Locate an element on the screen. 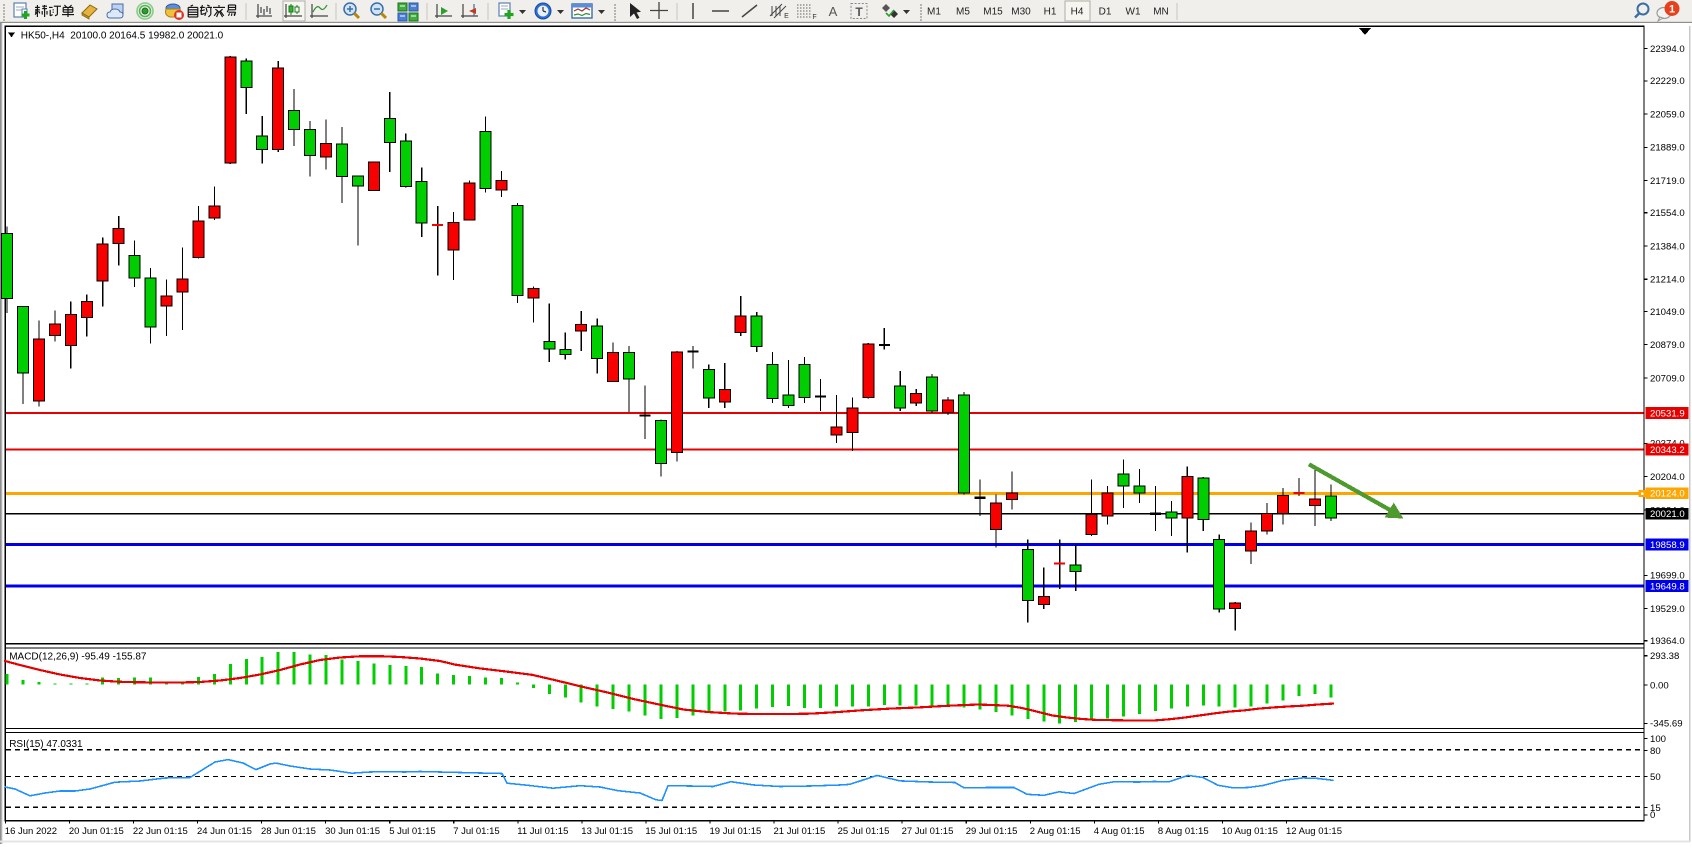 The image size is (1692, 849). svg-text: W1 is located at coordinates (1133, 12).